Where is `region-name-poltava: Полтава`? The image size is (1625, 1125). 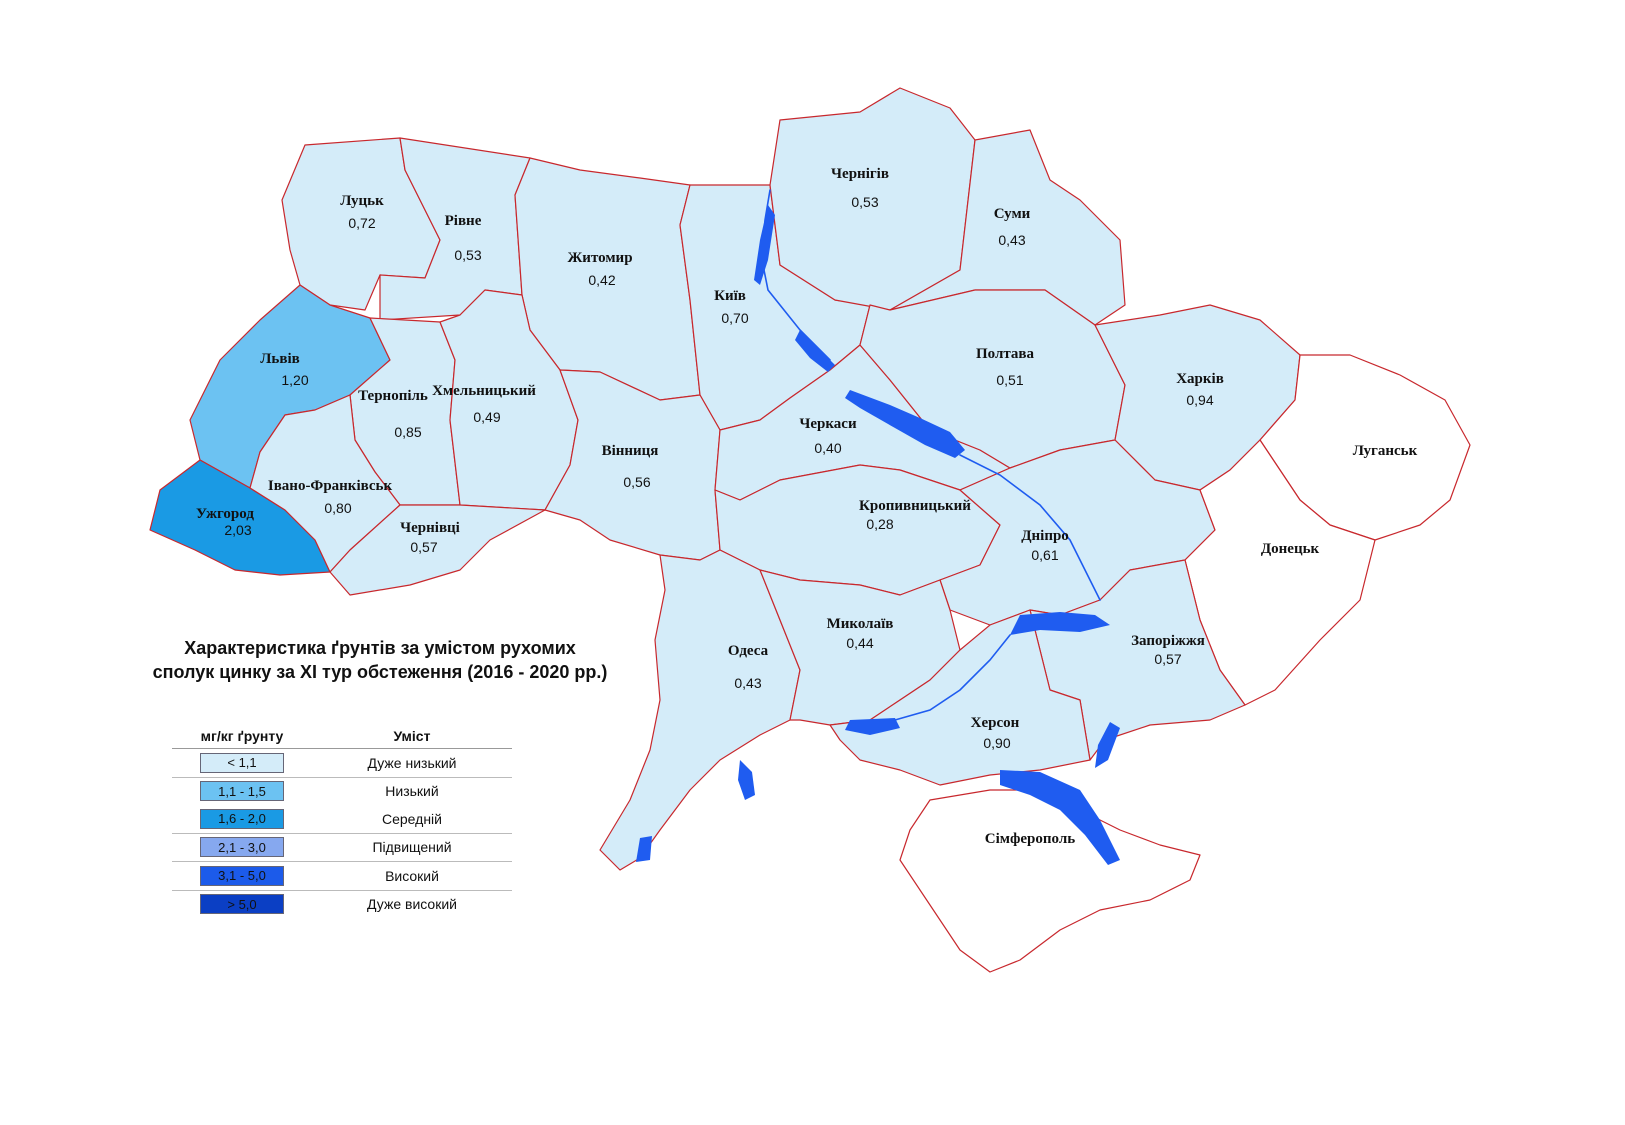
region-name-poltava: Полтава is located at coordinates (1005, 354).